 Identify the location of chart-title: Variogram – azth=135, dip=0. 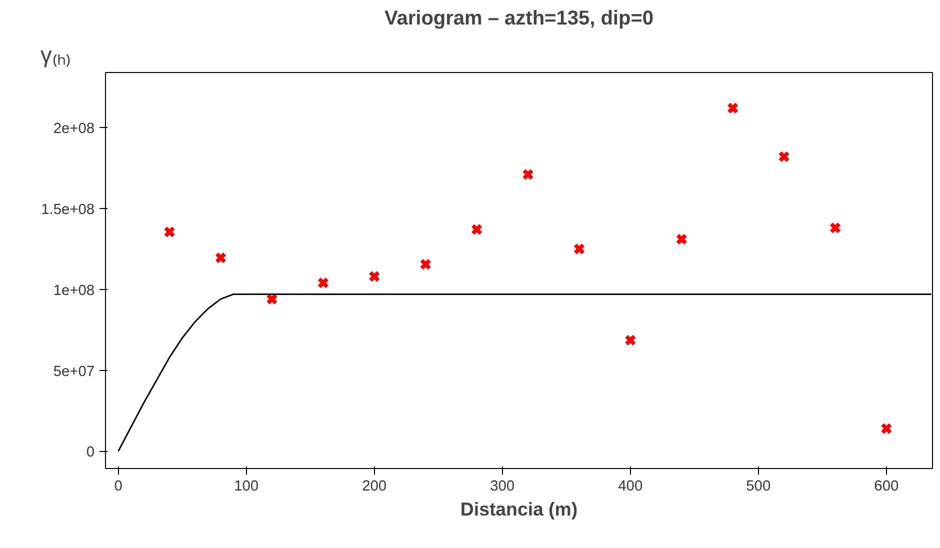
(519, 19).